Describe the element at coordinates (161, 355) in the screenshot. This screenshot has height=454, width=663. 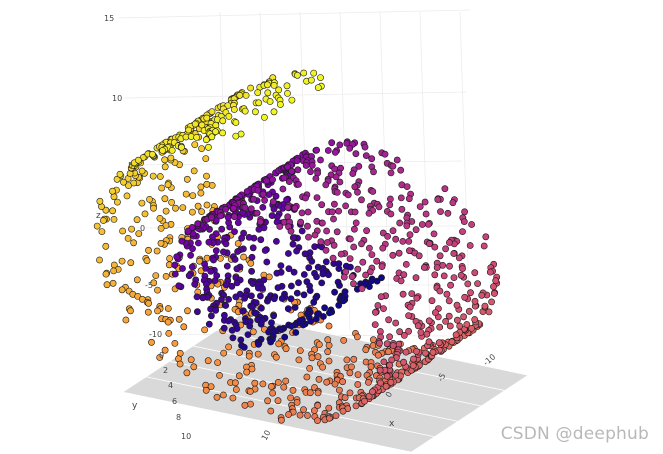
I see `y-tick-label: 0` at that location.